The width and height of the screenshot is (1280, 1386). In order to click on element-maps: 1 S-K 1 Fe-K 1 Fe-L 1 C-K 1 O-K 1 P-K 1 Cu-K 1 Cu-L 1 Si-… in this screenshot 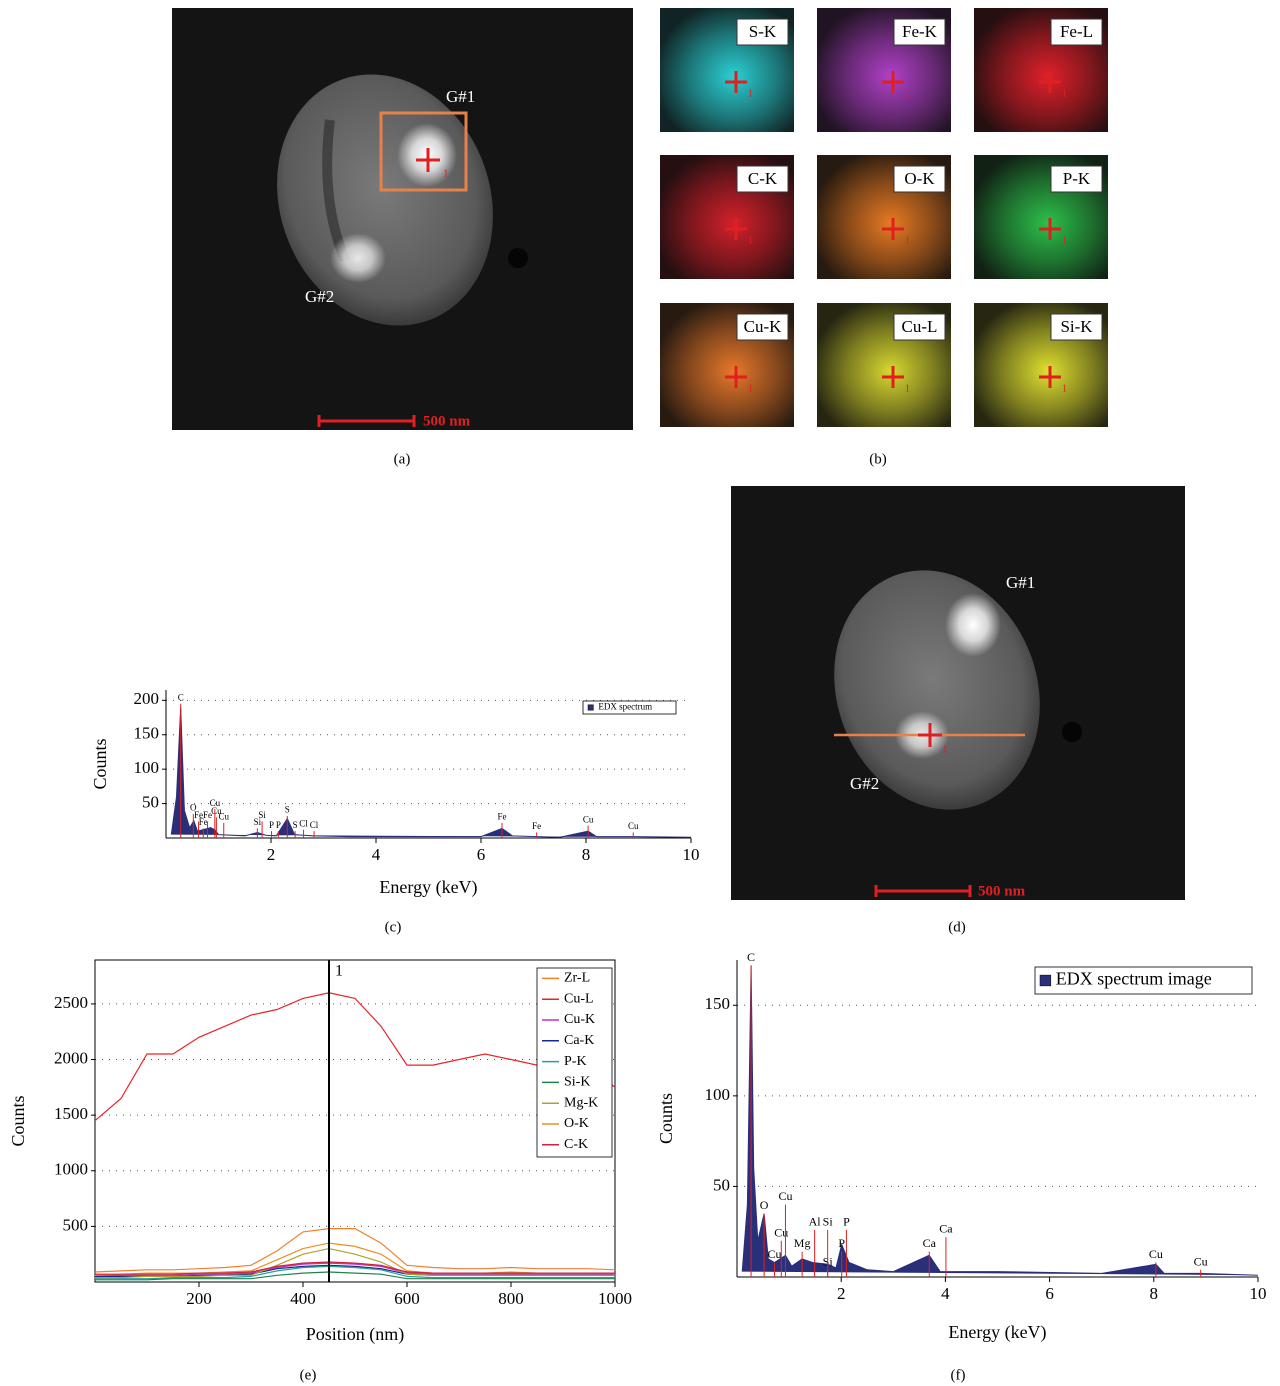, I will do `click(884, 217)`.